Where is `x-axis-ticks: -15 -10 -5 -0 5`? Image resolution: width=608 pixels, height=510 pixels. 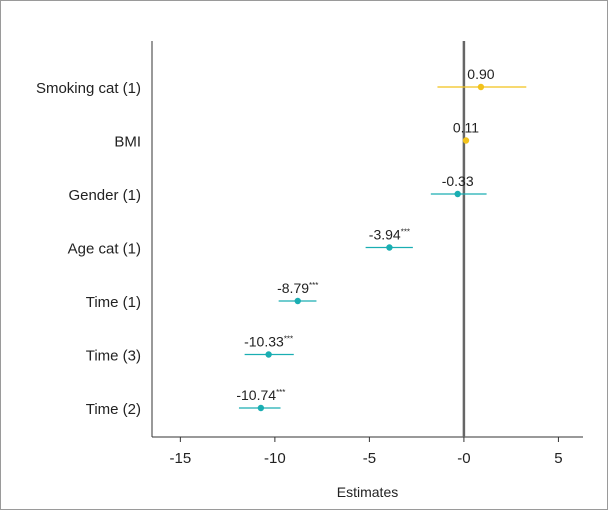
x-axis-ticks: -15 -10 -5 -0 5 is located at coordinates (366, 452).